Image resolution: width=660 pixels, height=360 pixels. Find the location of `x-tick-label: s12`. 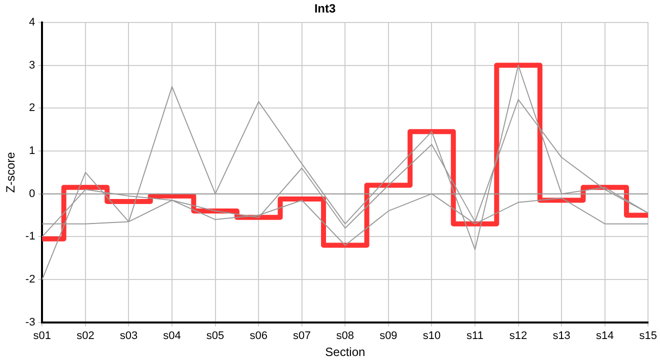

x-tick-label: s12 is located at coordinates (518, 336).